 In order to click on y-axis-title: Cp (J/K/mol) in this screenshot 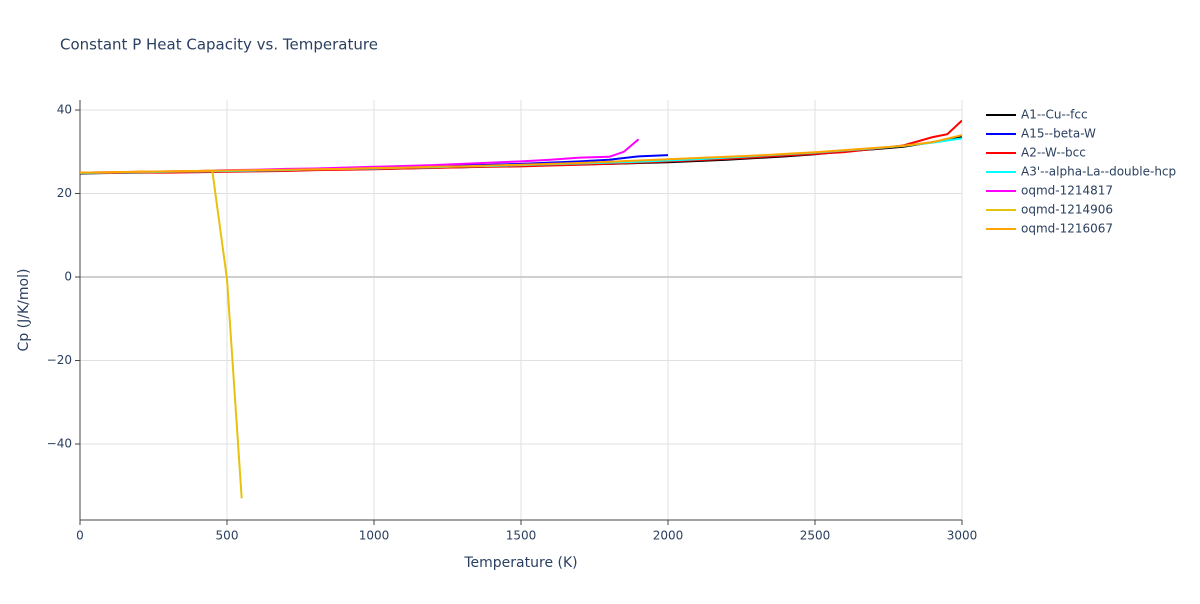, I will do `click(24, 310)`.